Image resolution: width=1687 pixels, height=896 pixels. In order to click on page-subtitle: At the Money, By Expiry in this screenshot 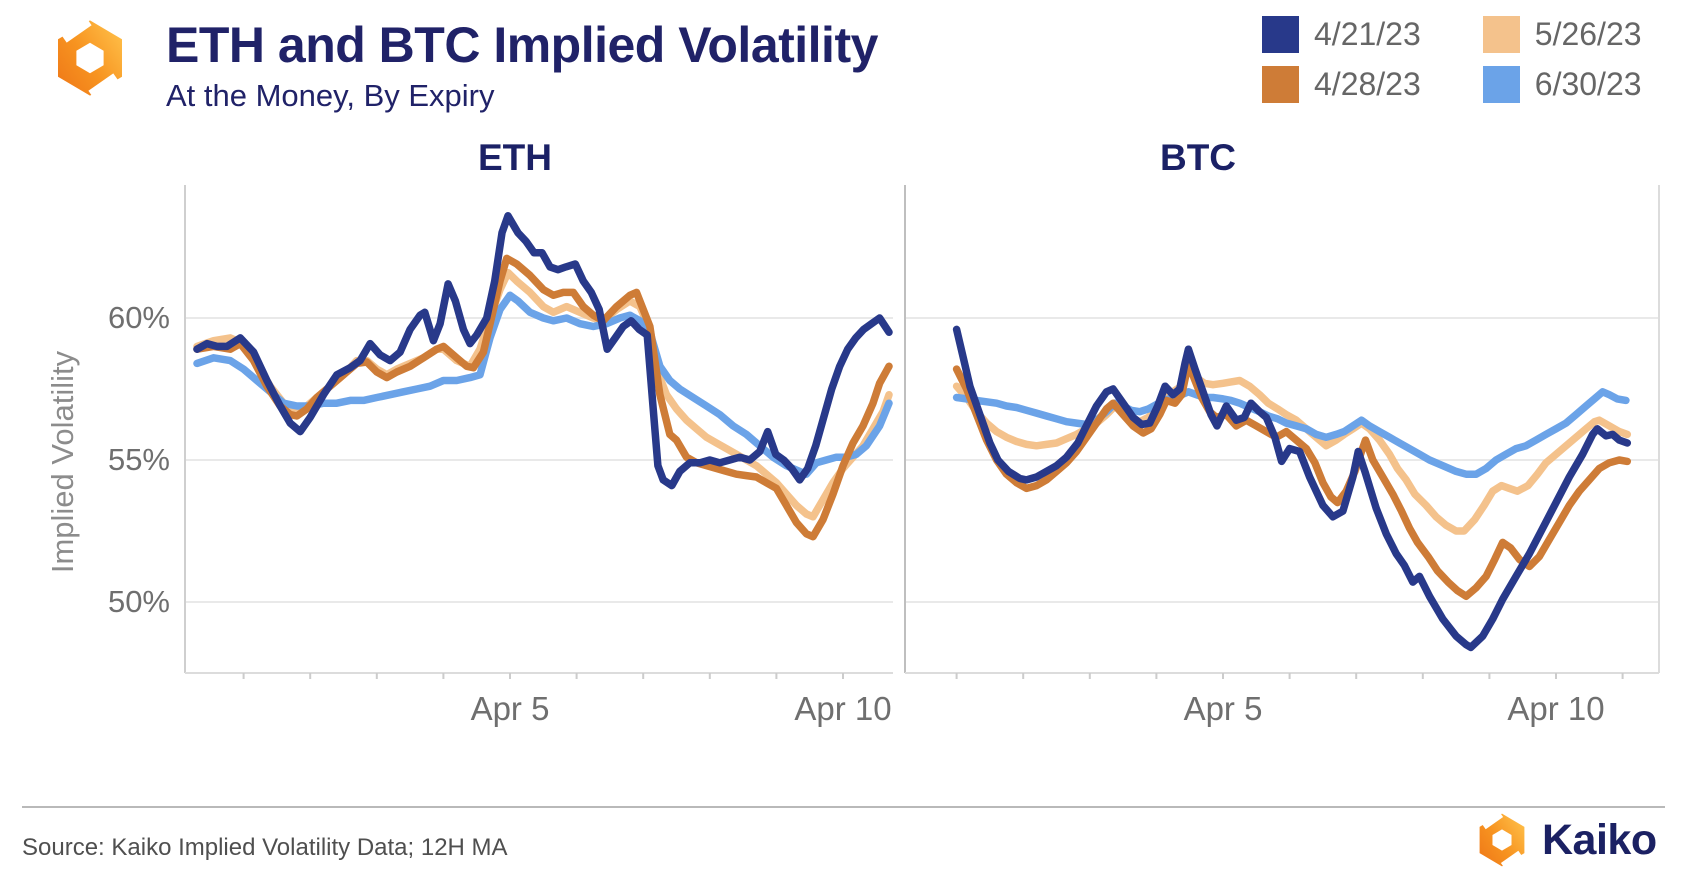, I will do `click(330, 95)`.